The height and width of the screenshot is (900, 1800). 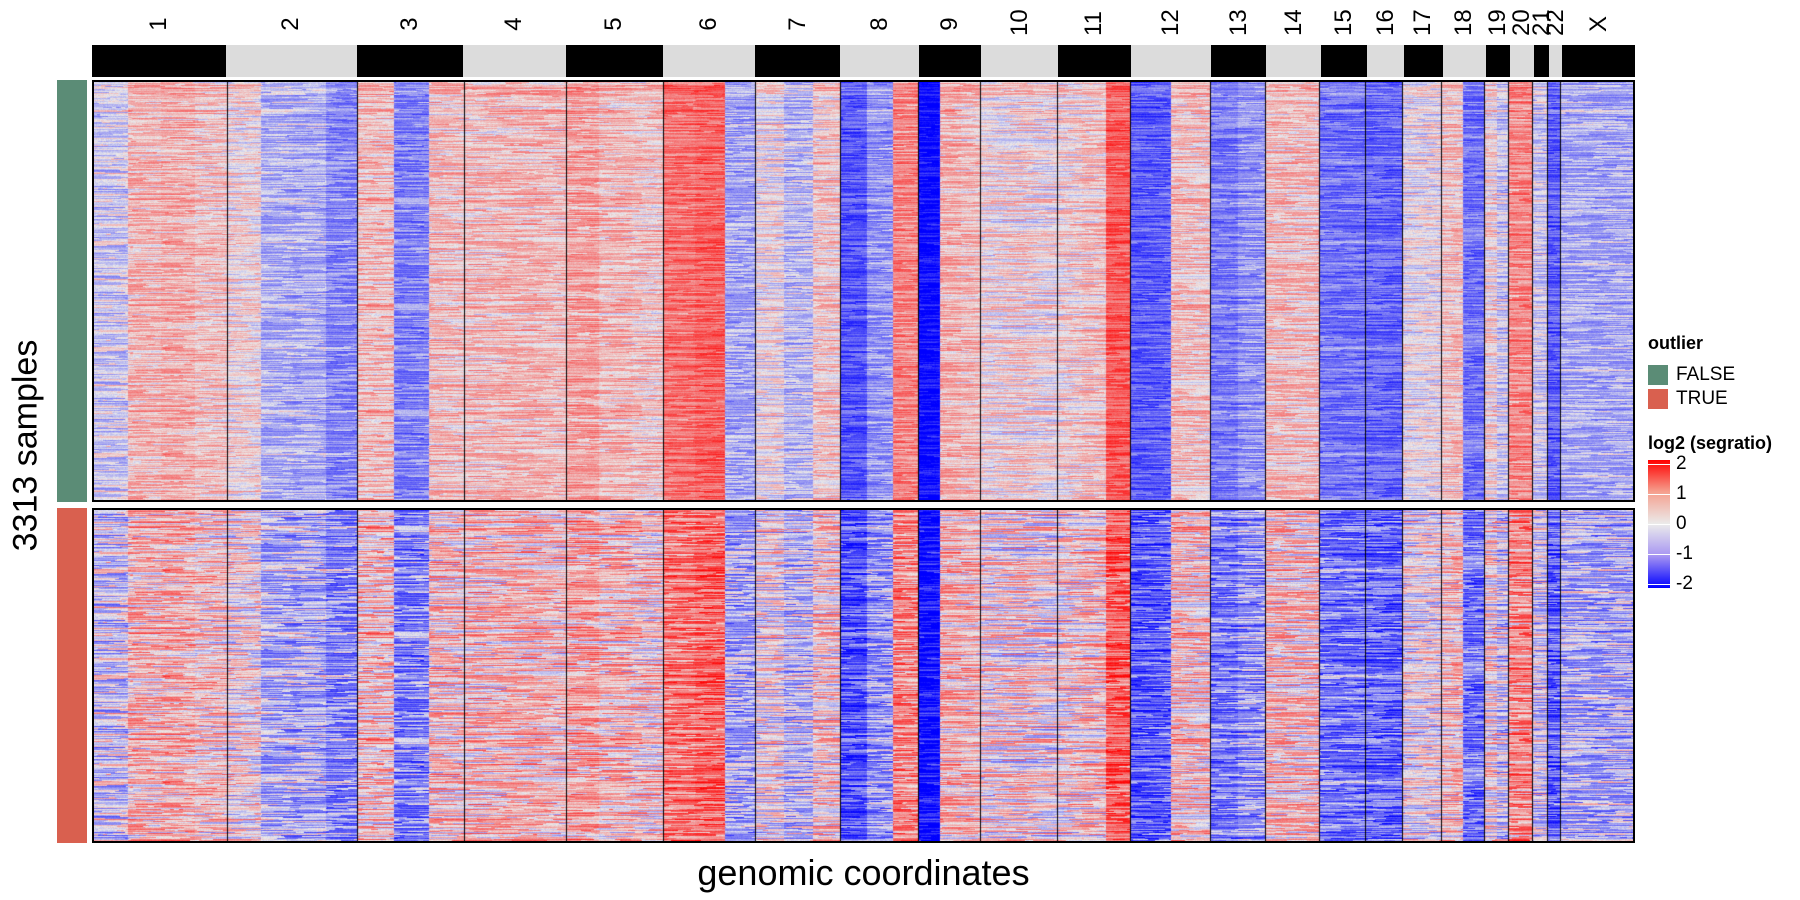 I want to click on chromosome-label-2: 2, so click(x=291, y=24).